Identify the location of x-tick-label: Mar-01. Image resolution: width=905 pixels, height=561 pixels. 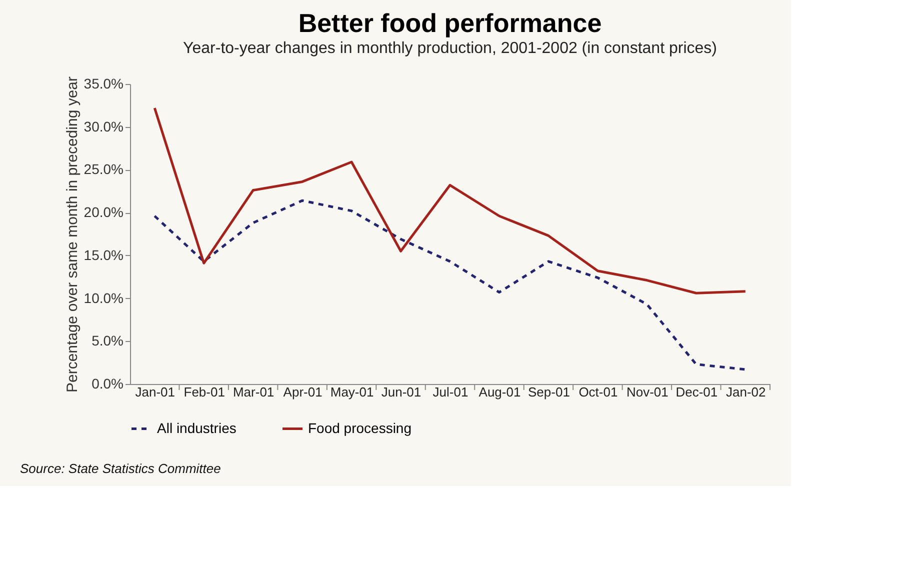
(253, 392).